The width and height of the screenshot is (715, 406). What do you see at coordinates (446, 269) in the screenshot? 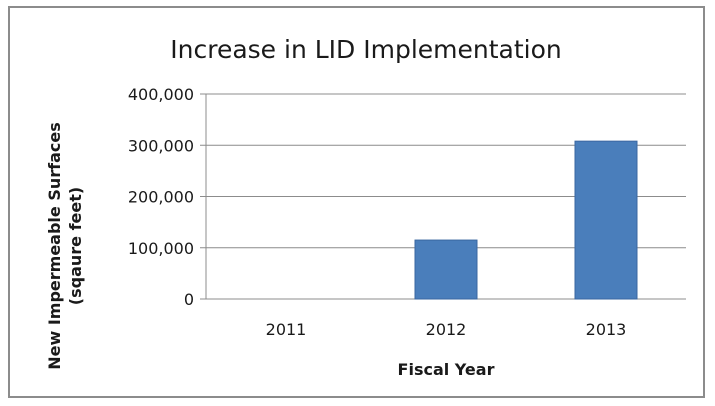
I see `bar-2012` at bounding box center [446, 269].